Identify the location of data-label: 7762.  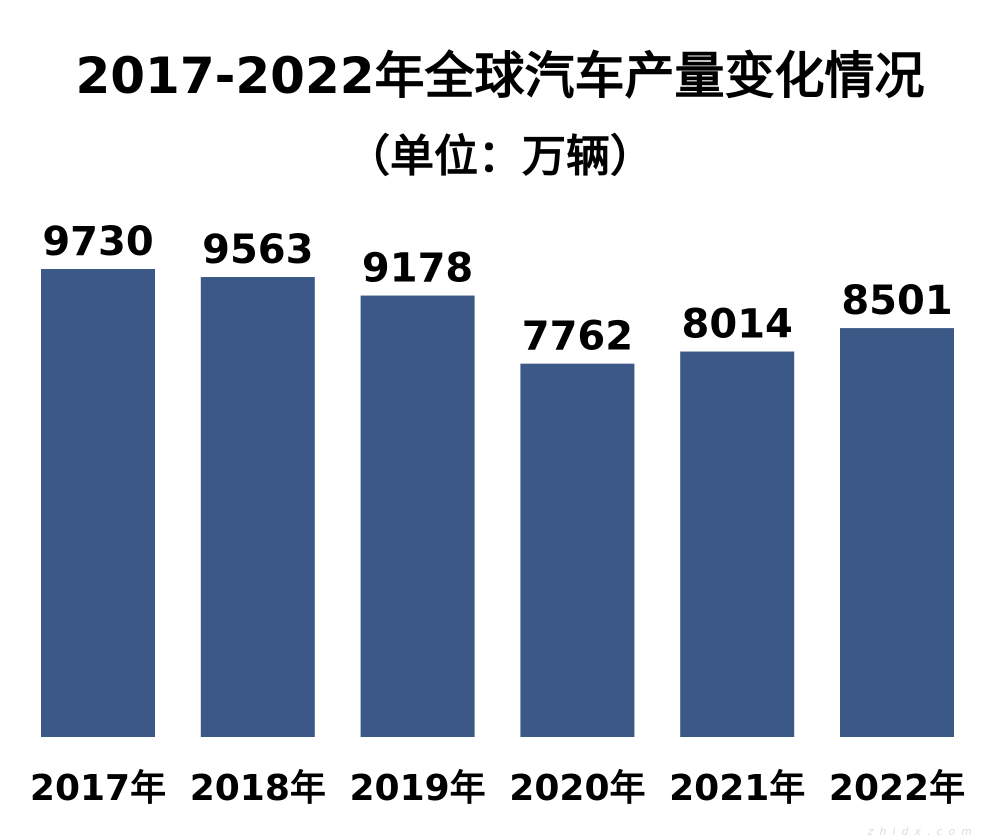
(577, 337).